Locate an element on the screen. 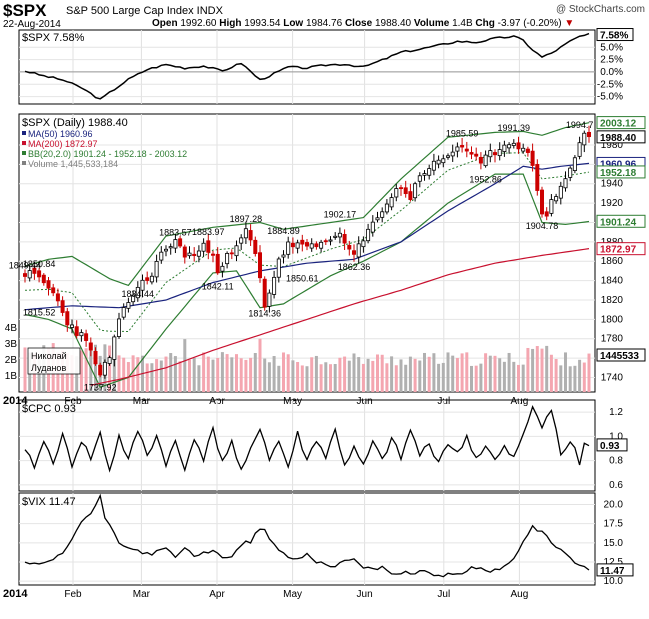  vix-last-value-box is located at coordinates (615, 570).